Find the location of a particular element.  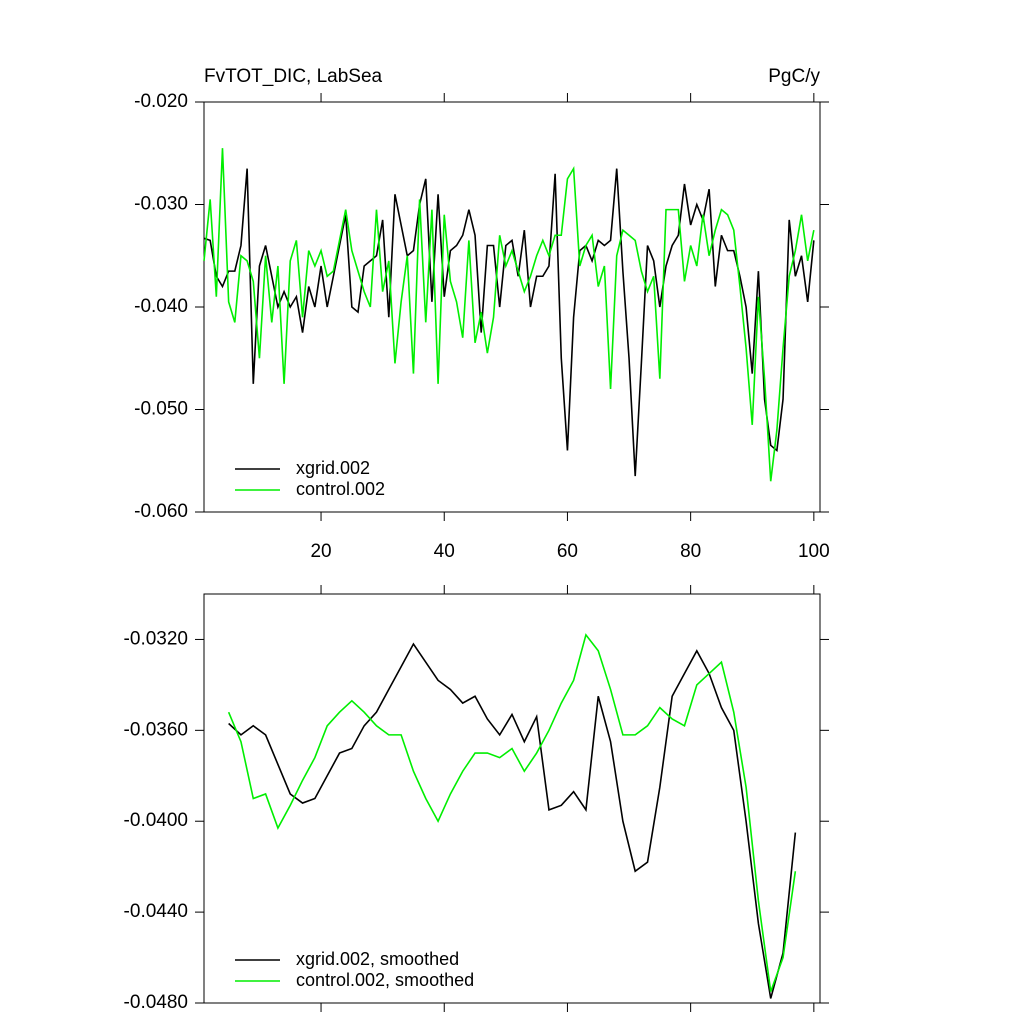

x-tick-label: 80 is located at coordinates (690, 551).